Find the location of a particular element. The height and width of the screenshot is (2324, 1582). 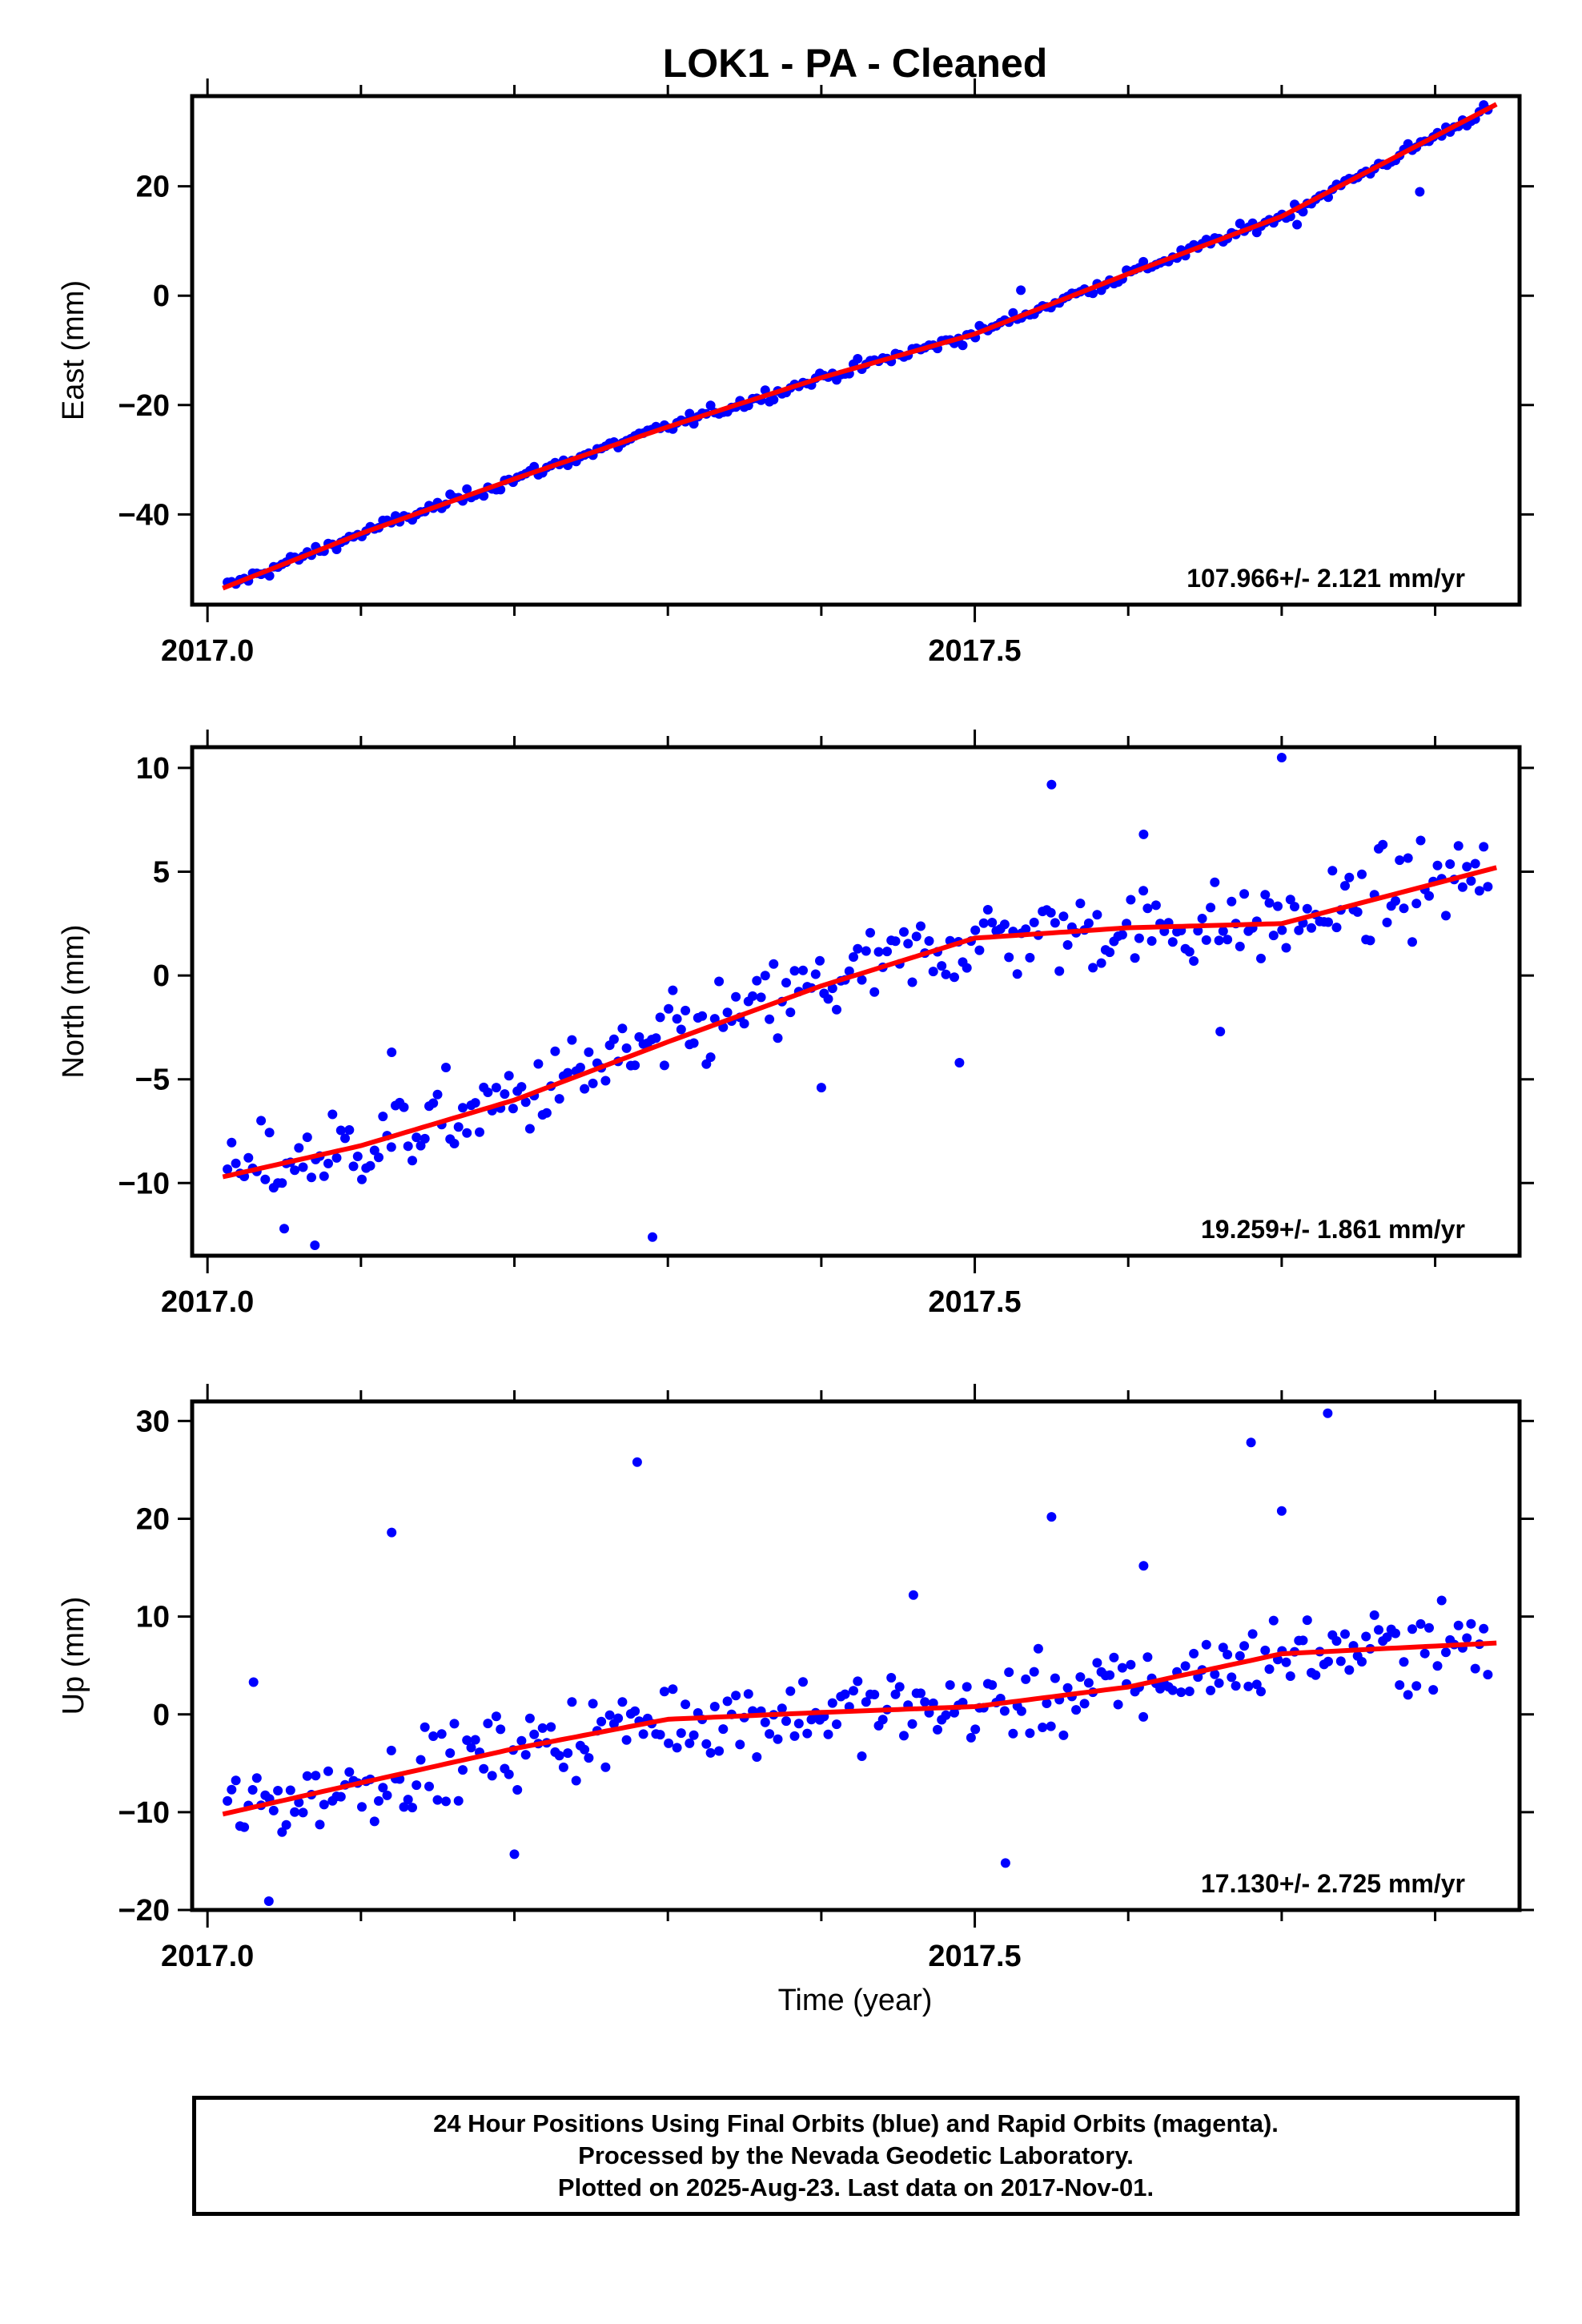

y-tick-label: 0 is located at coordinates (161, 1715).